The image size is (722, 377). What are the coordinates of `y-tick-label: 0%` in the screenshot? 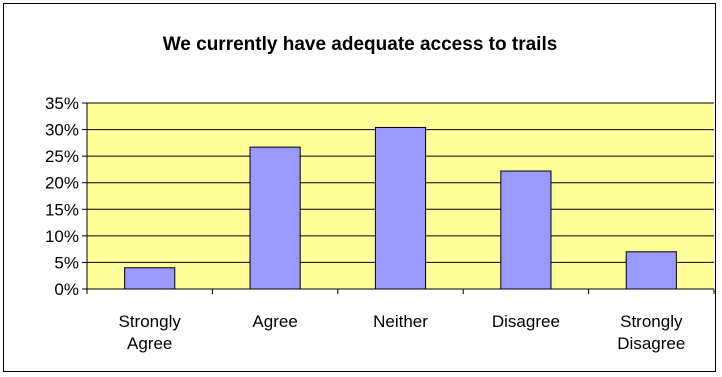 It's located at (66, 289).